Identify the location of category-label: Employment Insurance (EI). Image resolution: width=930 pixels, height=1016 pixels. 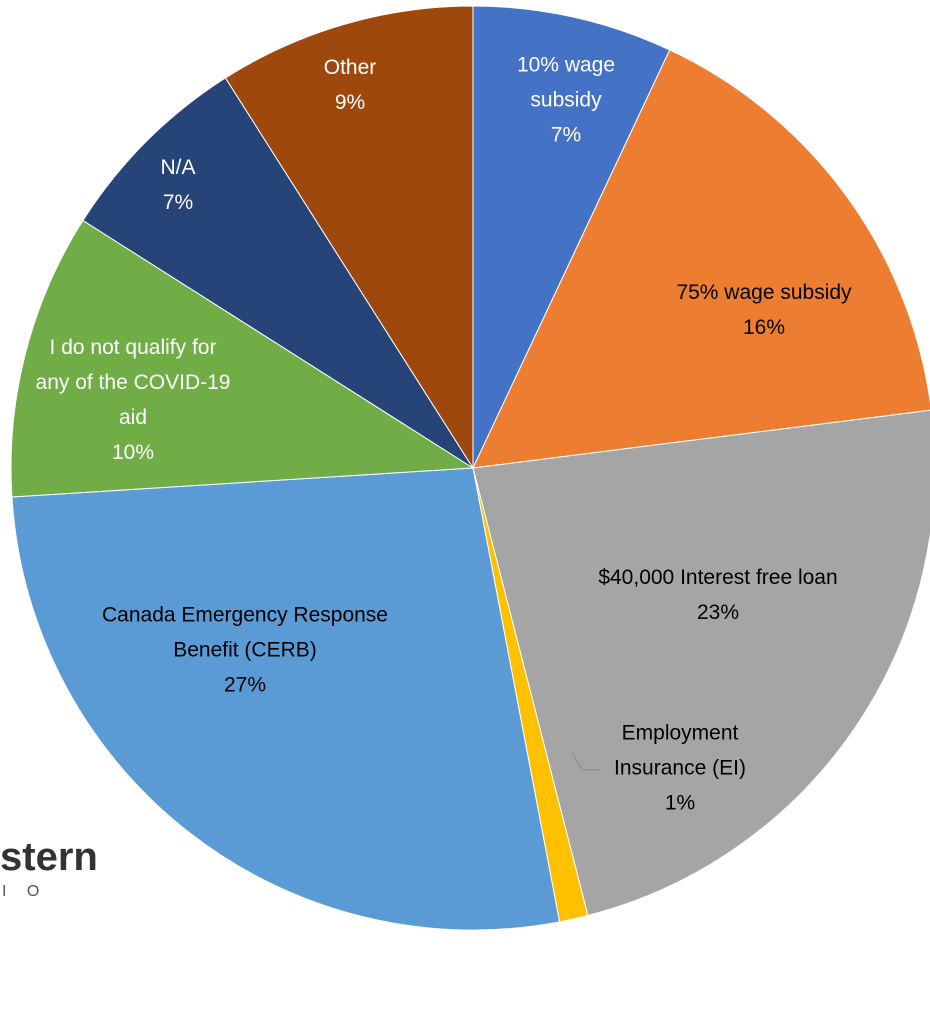
(680, 750).